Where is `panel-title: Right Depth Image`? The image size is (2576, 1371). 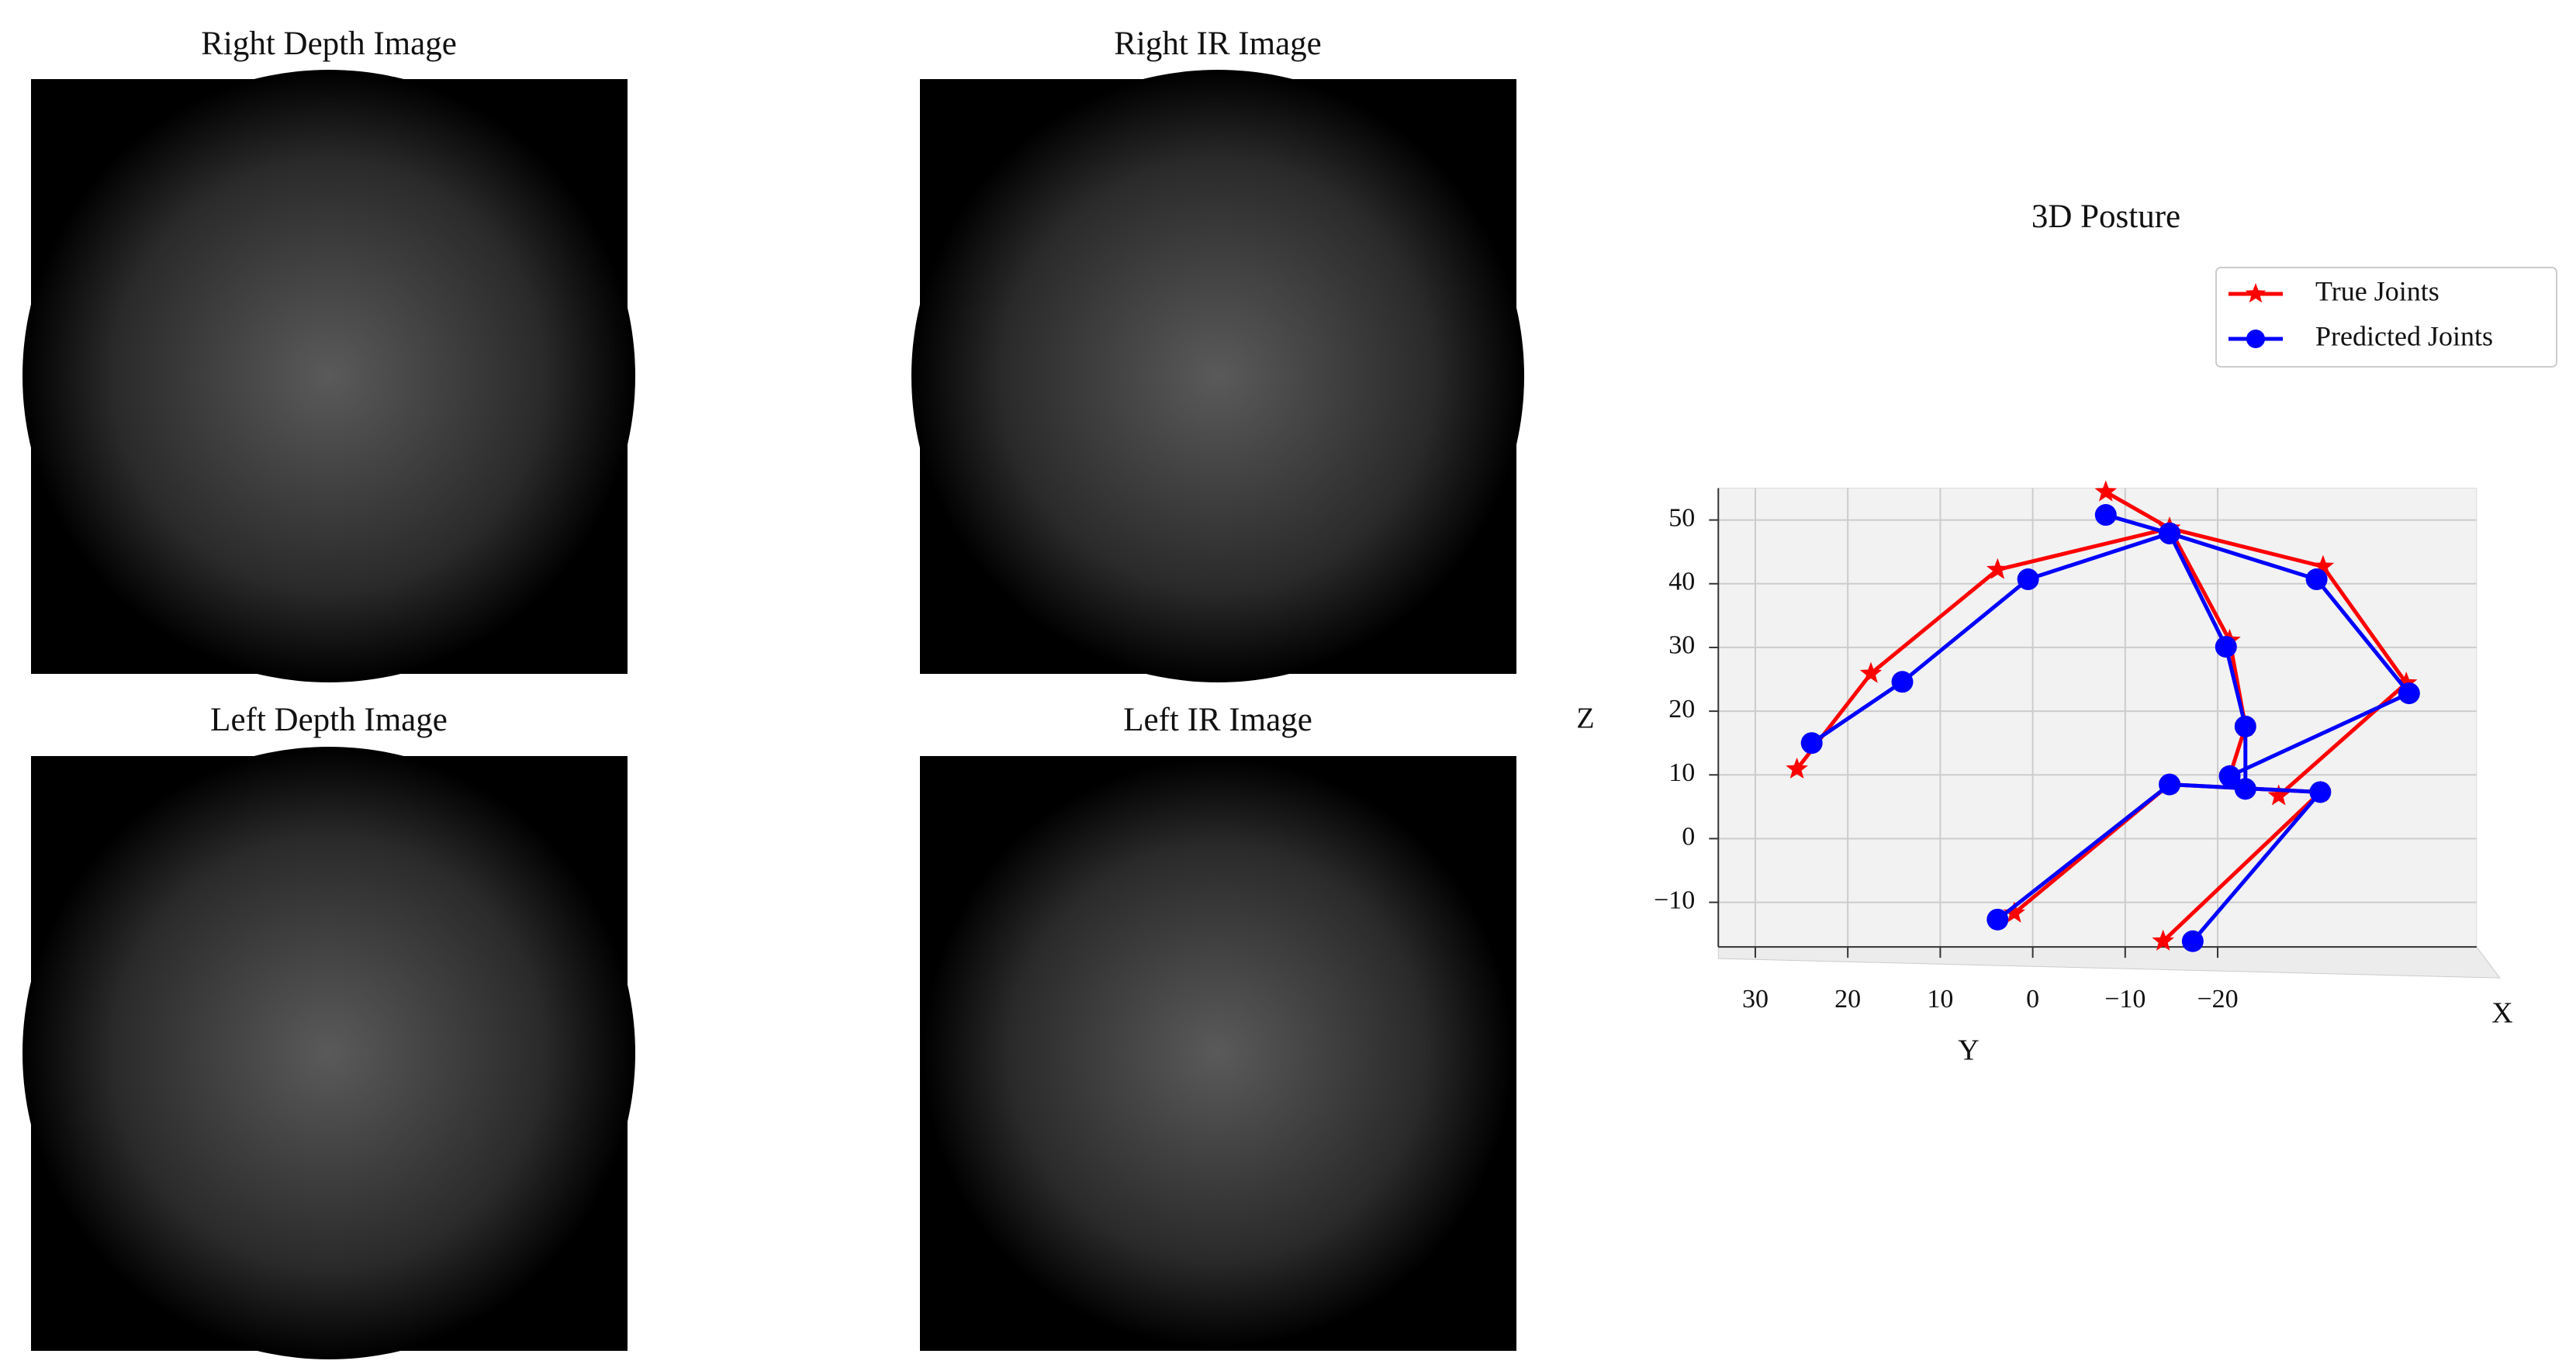 panel-title: Right Depth Image is located at coordinates (329, 44).